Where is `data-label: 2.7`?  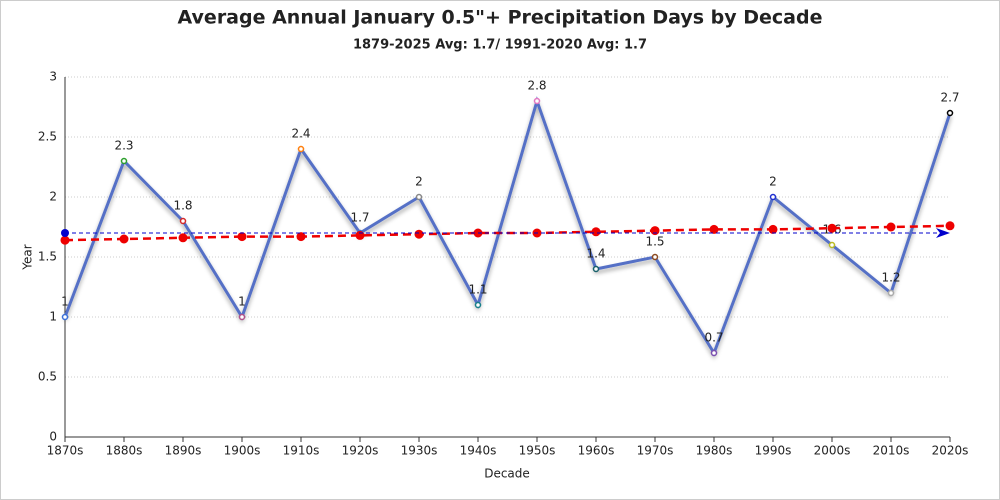
data-label: 2.7 is located at coordinates (949, 98).